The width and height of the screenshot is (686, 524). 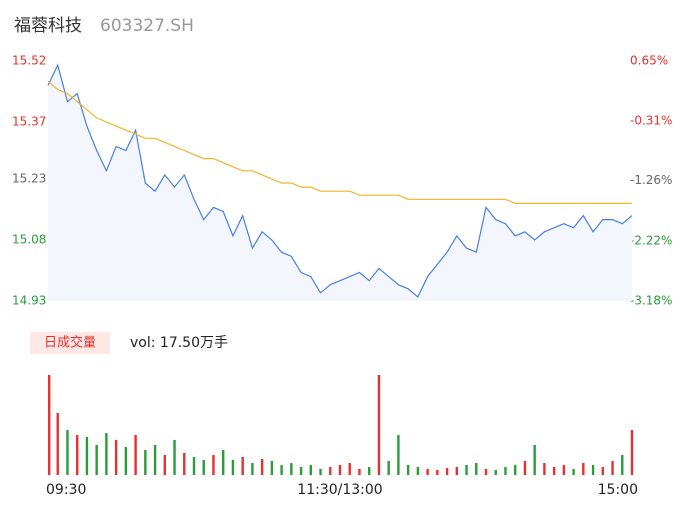 I want to click on x-tick-label: 11:30/13:00, so click(x=339, y=490).